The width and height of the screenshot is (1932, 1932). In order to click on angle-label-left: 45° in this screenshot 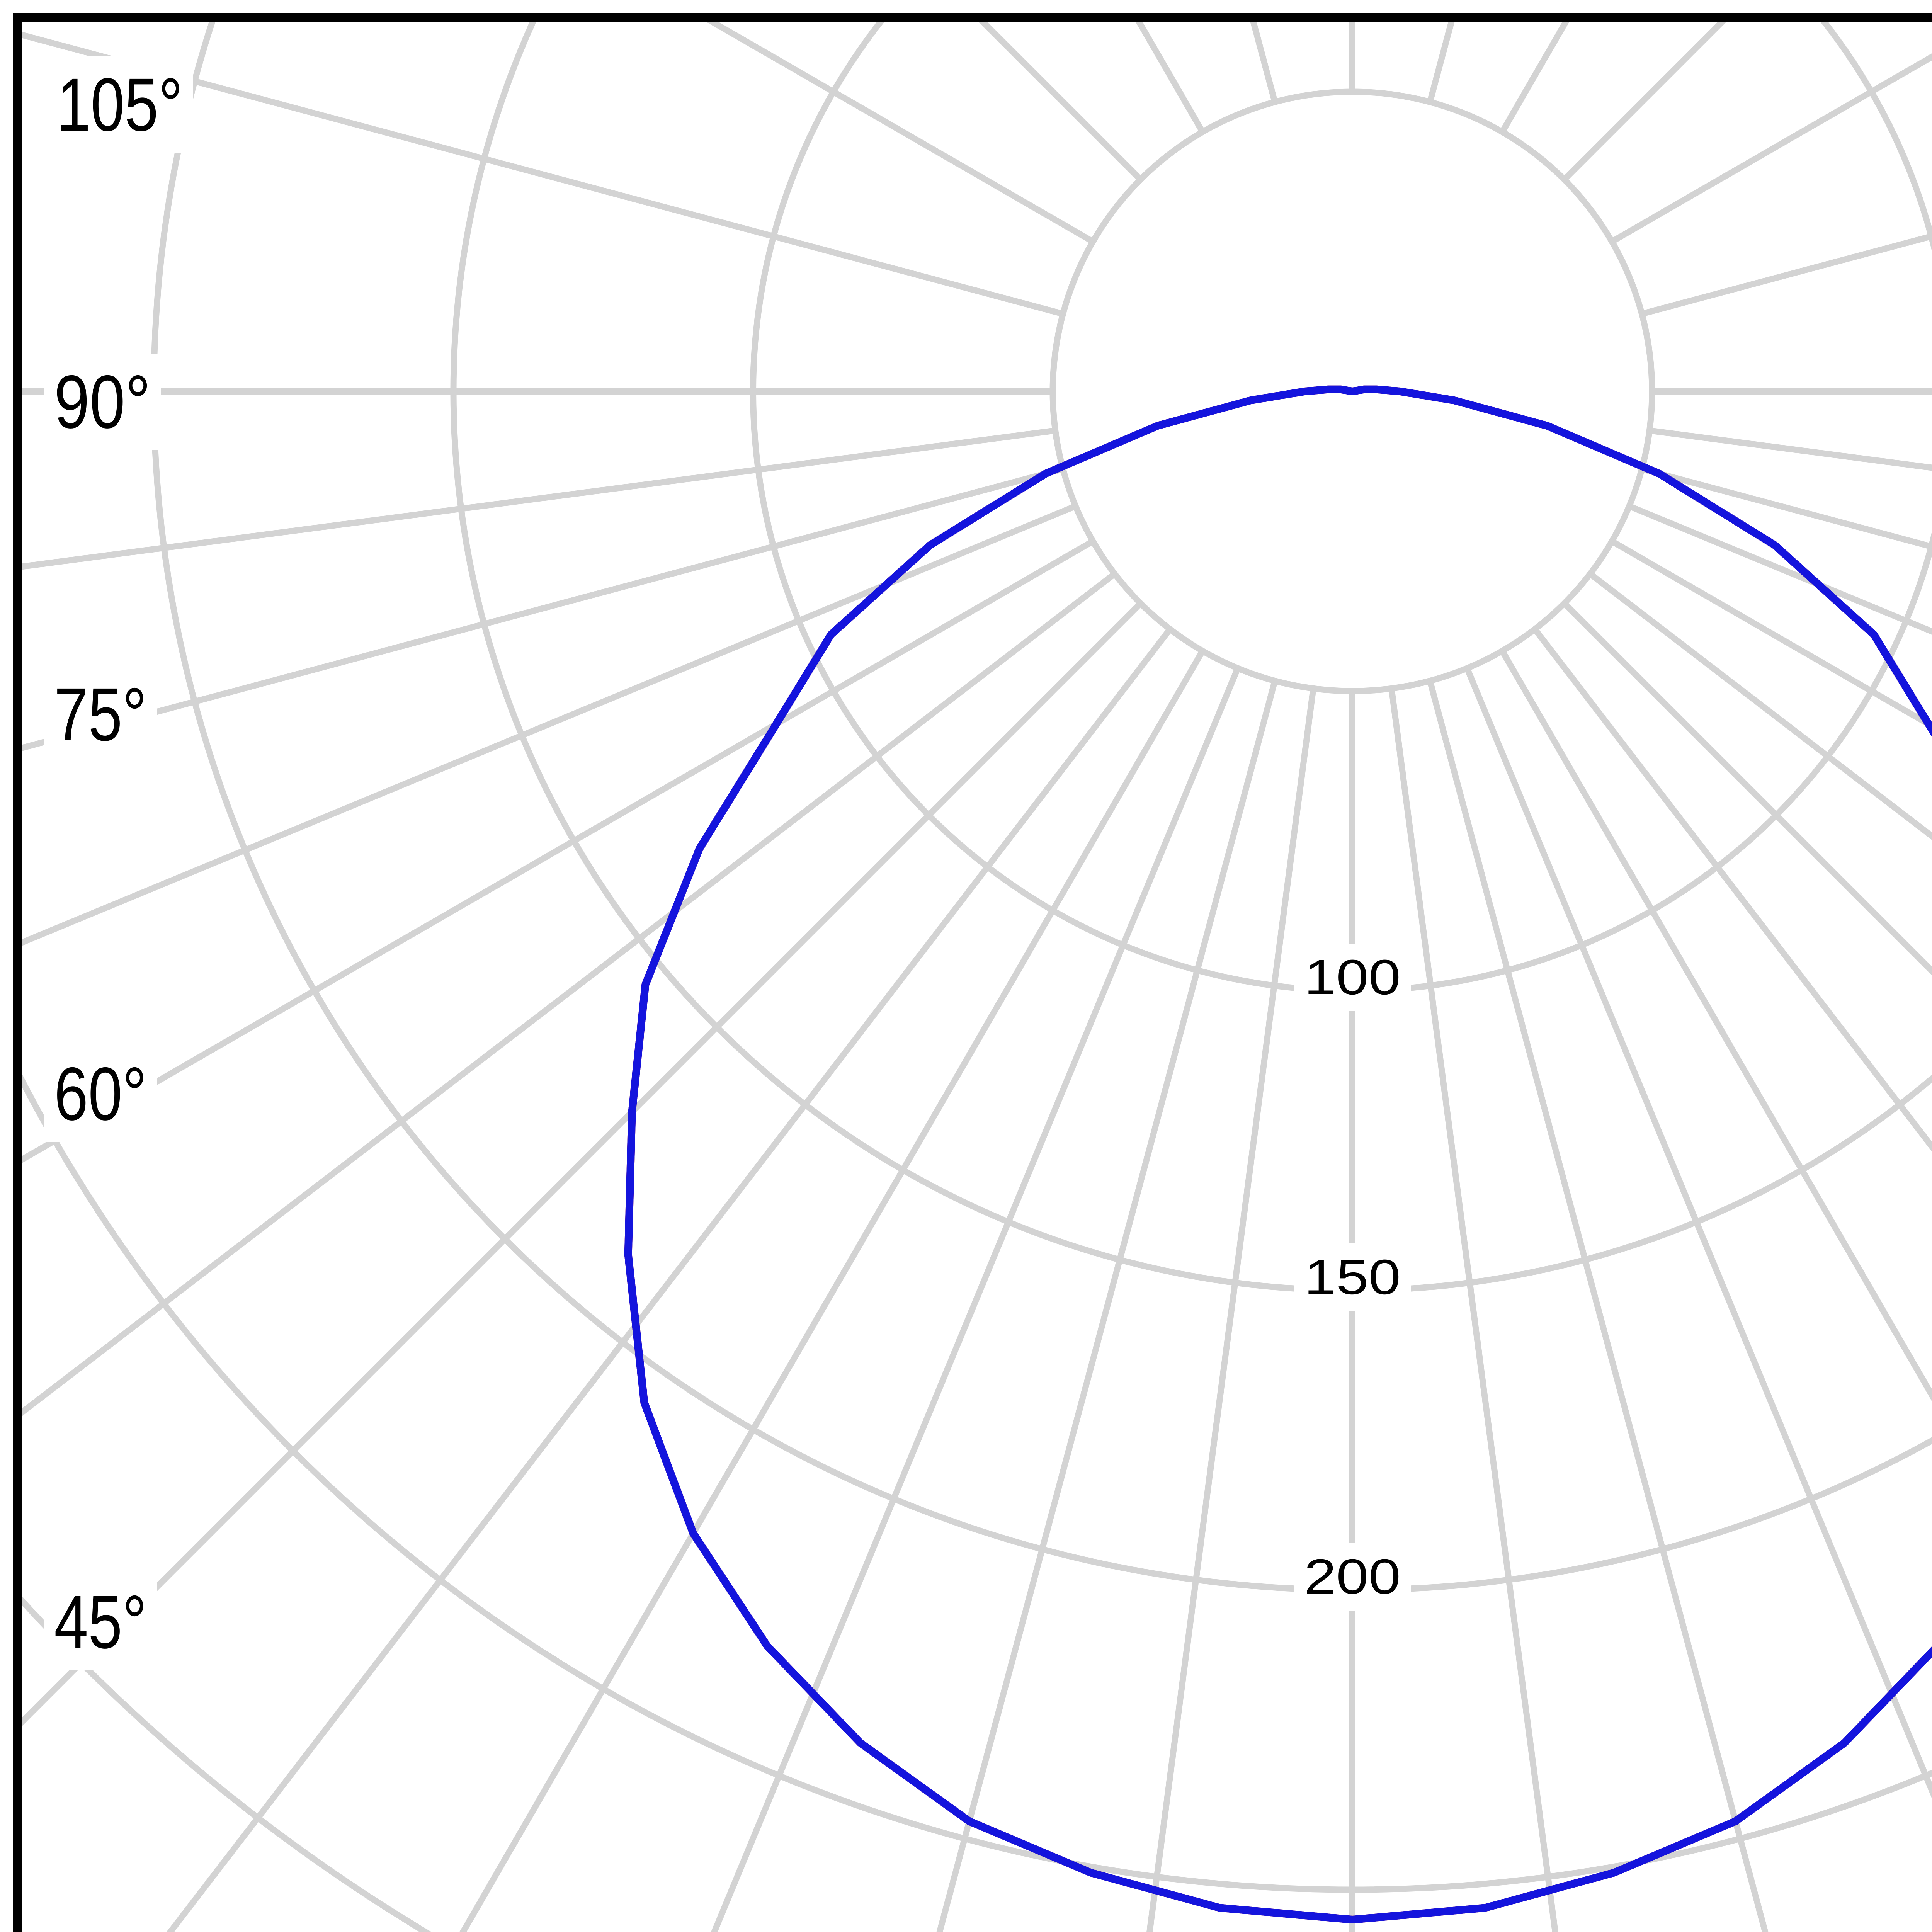, I will do `click(101, 1622)`.